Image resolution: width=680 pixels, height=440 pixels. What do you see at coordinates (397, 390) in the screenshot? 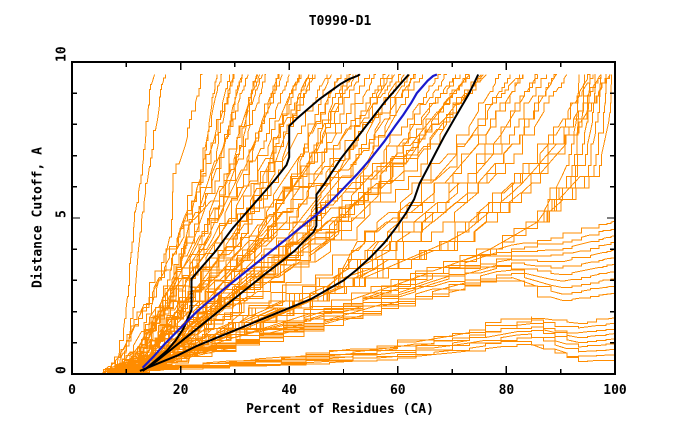
I see `x-tick-label: 60` at bounding box center [397, 390].